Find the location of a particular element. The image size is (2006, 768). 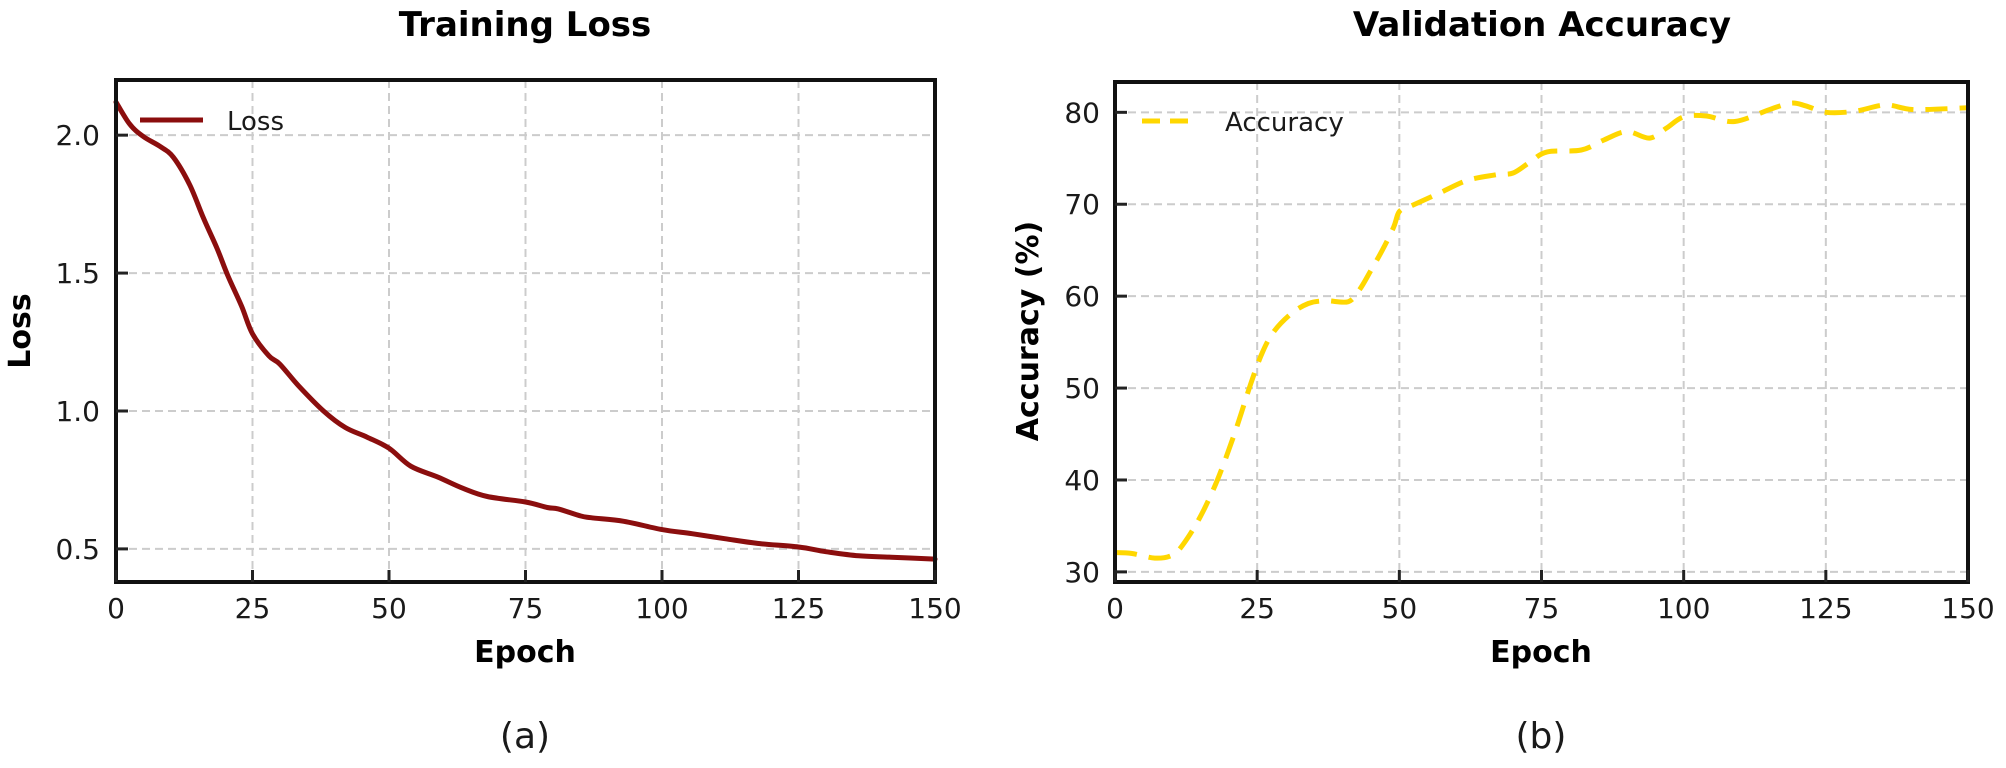

chart-title: Training Loss is located at coordinates (525, 25).